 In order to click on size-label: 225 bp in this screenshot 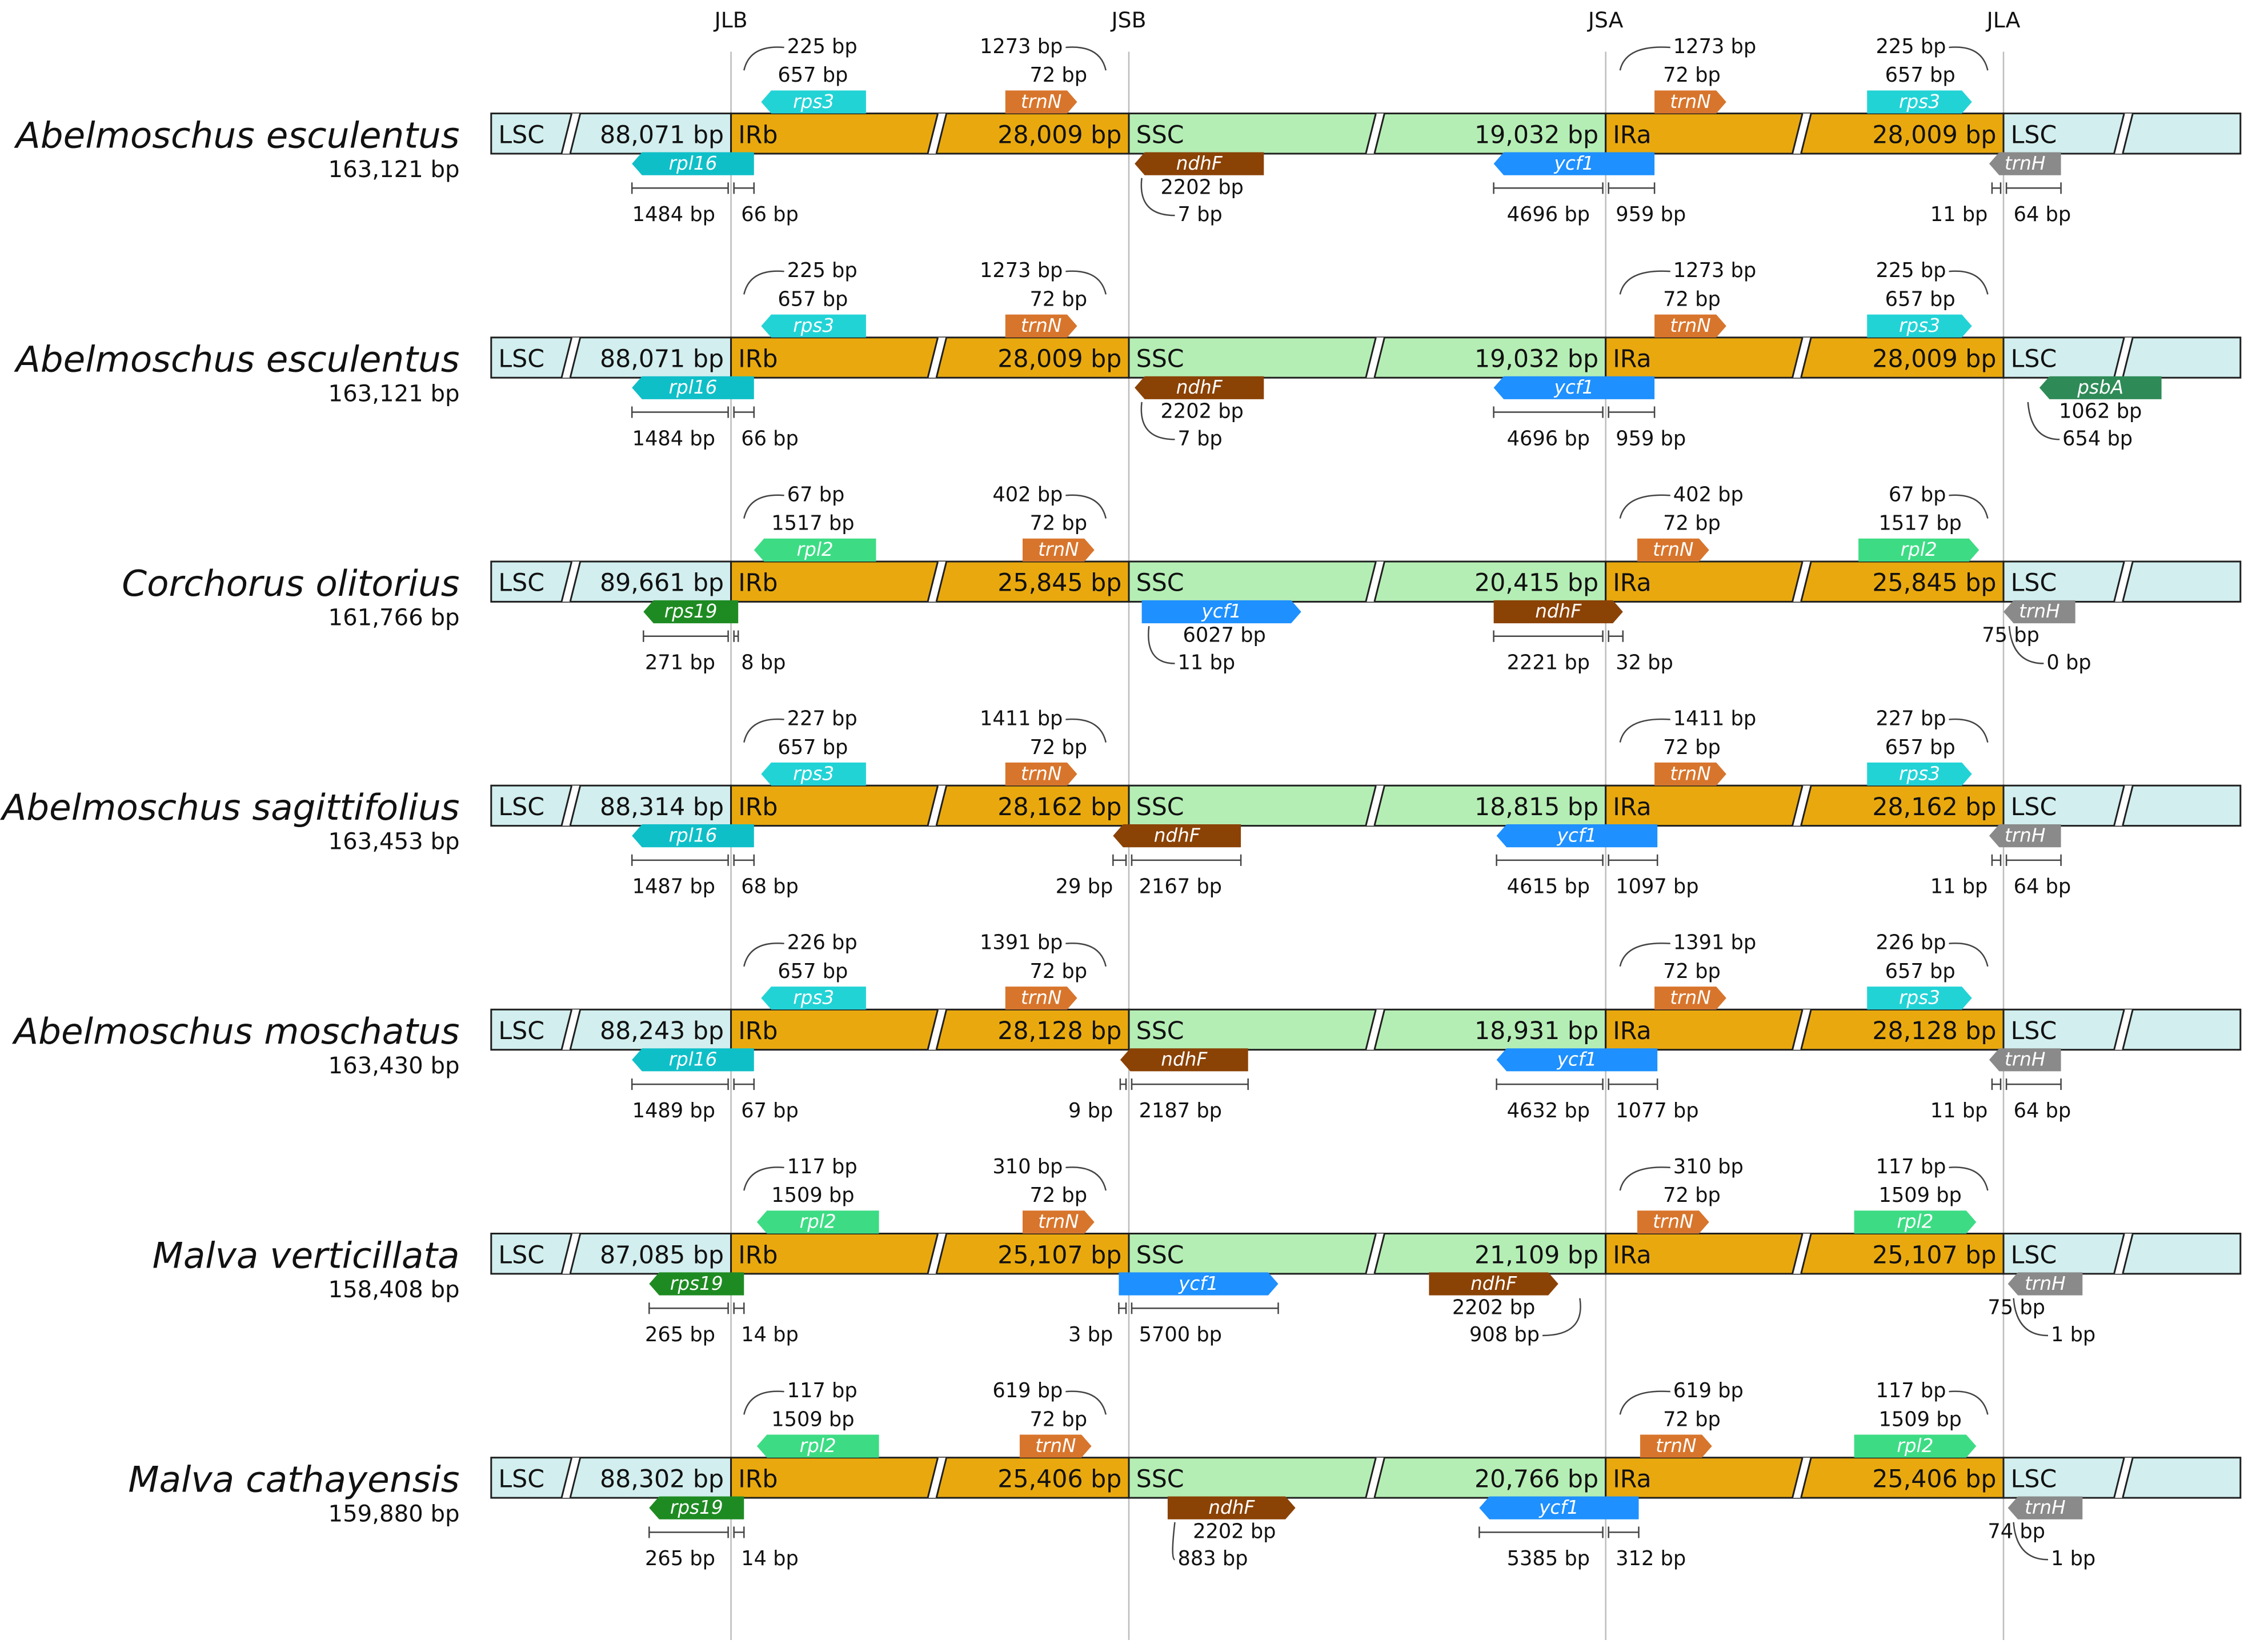, I will do `click(822, 46)`.